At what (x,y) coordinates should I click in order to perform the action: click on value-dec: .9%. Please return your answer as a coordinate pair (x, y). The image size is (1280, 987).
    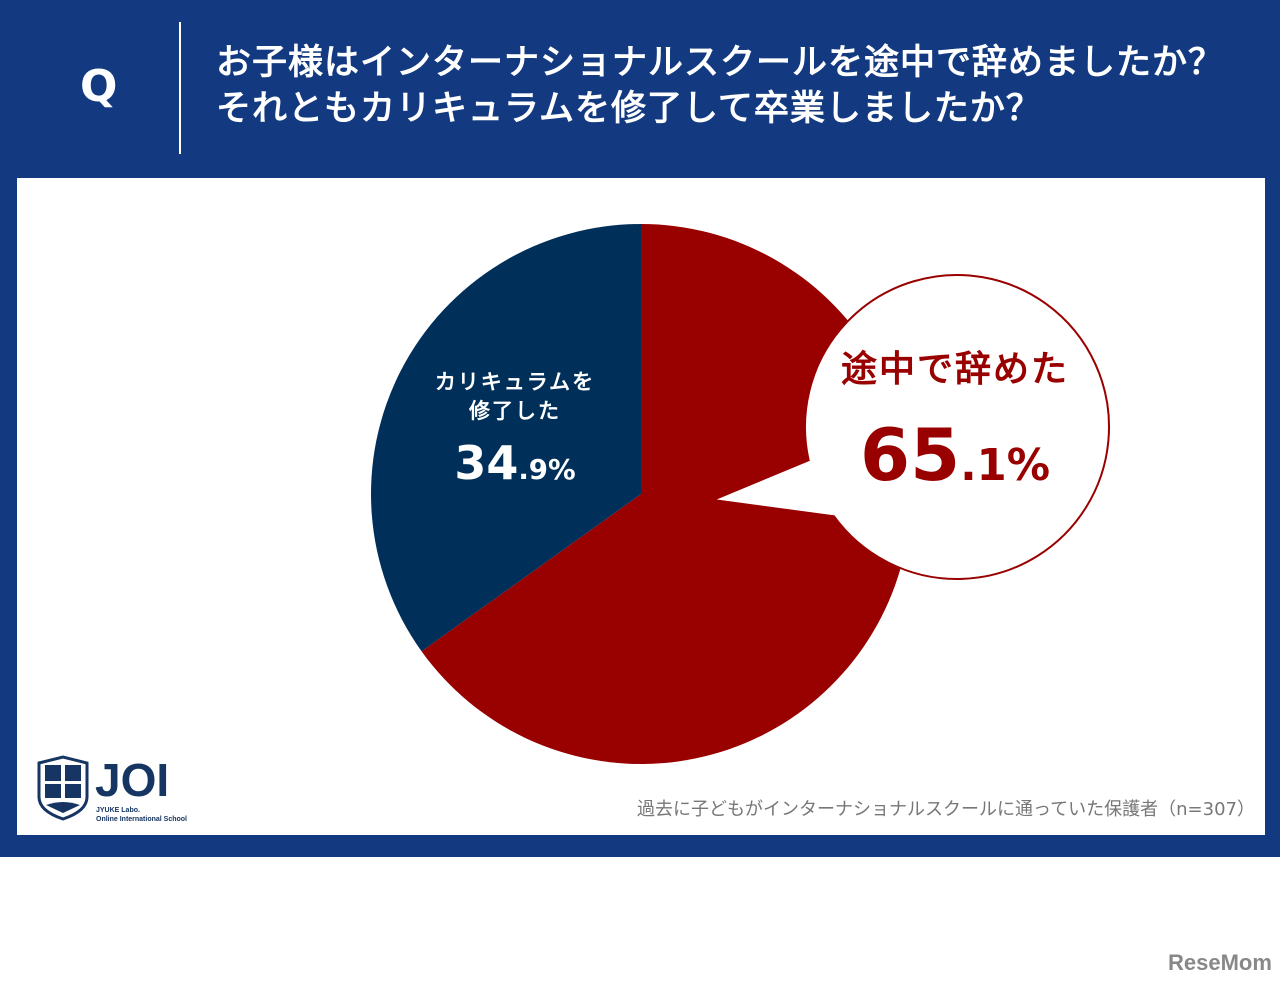
    Looking at the image, I should click on (547, 469).